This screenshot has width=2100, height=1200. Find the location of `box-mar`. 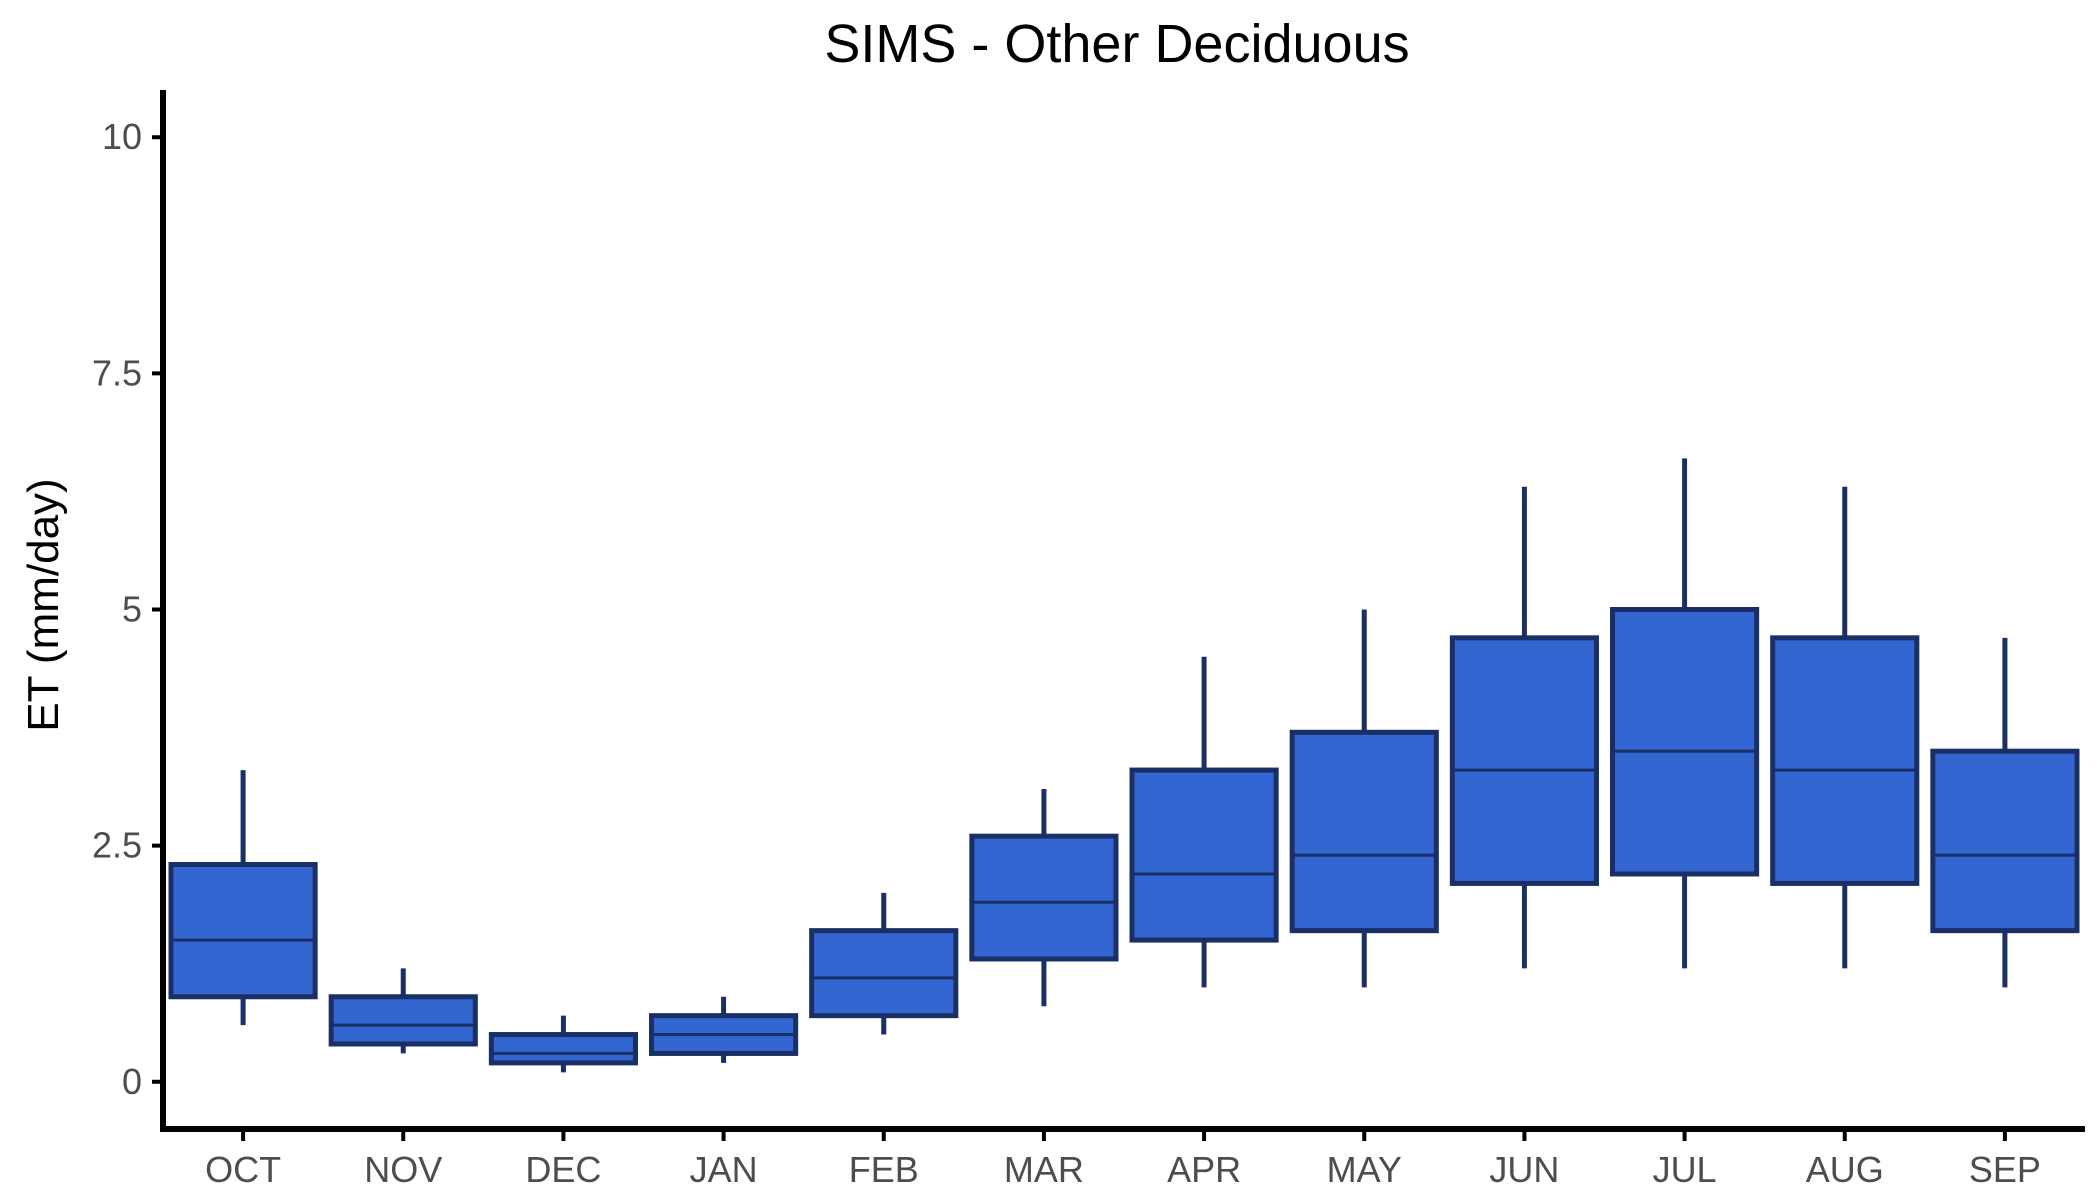

box-mar is located at coordinates (1044, 897).